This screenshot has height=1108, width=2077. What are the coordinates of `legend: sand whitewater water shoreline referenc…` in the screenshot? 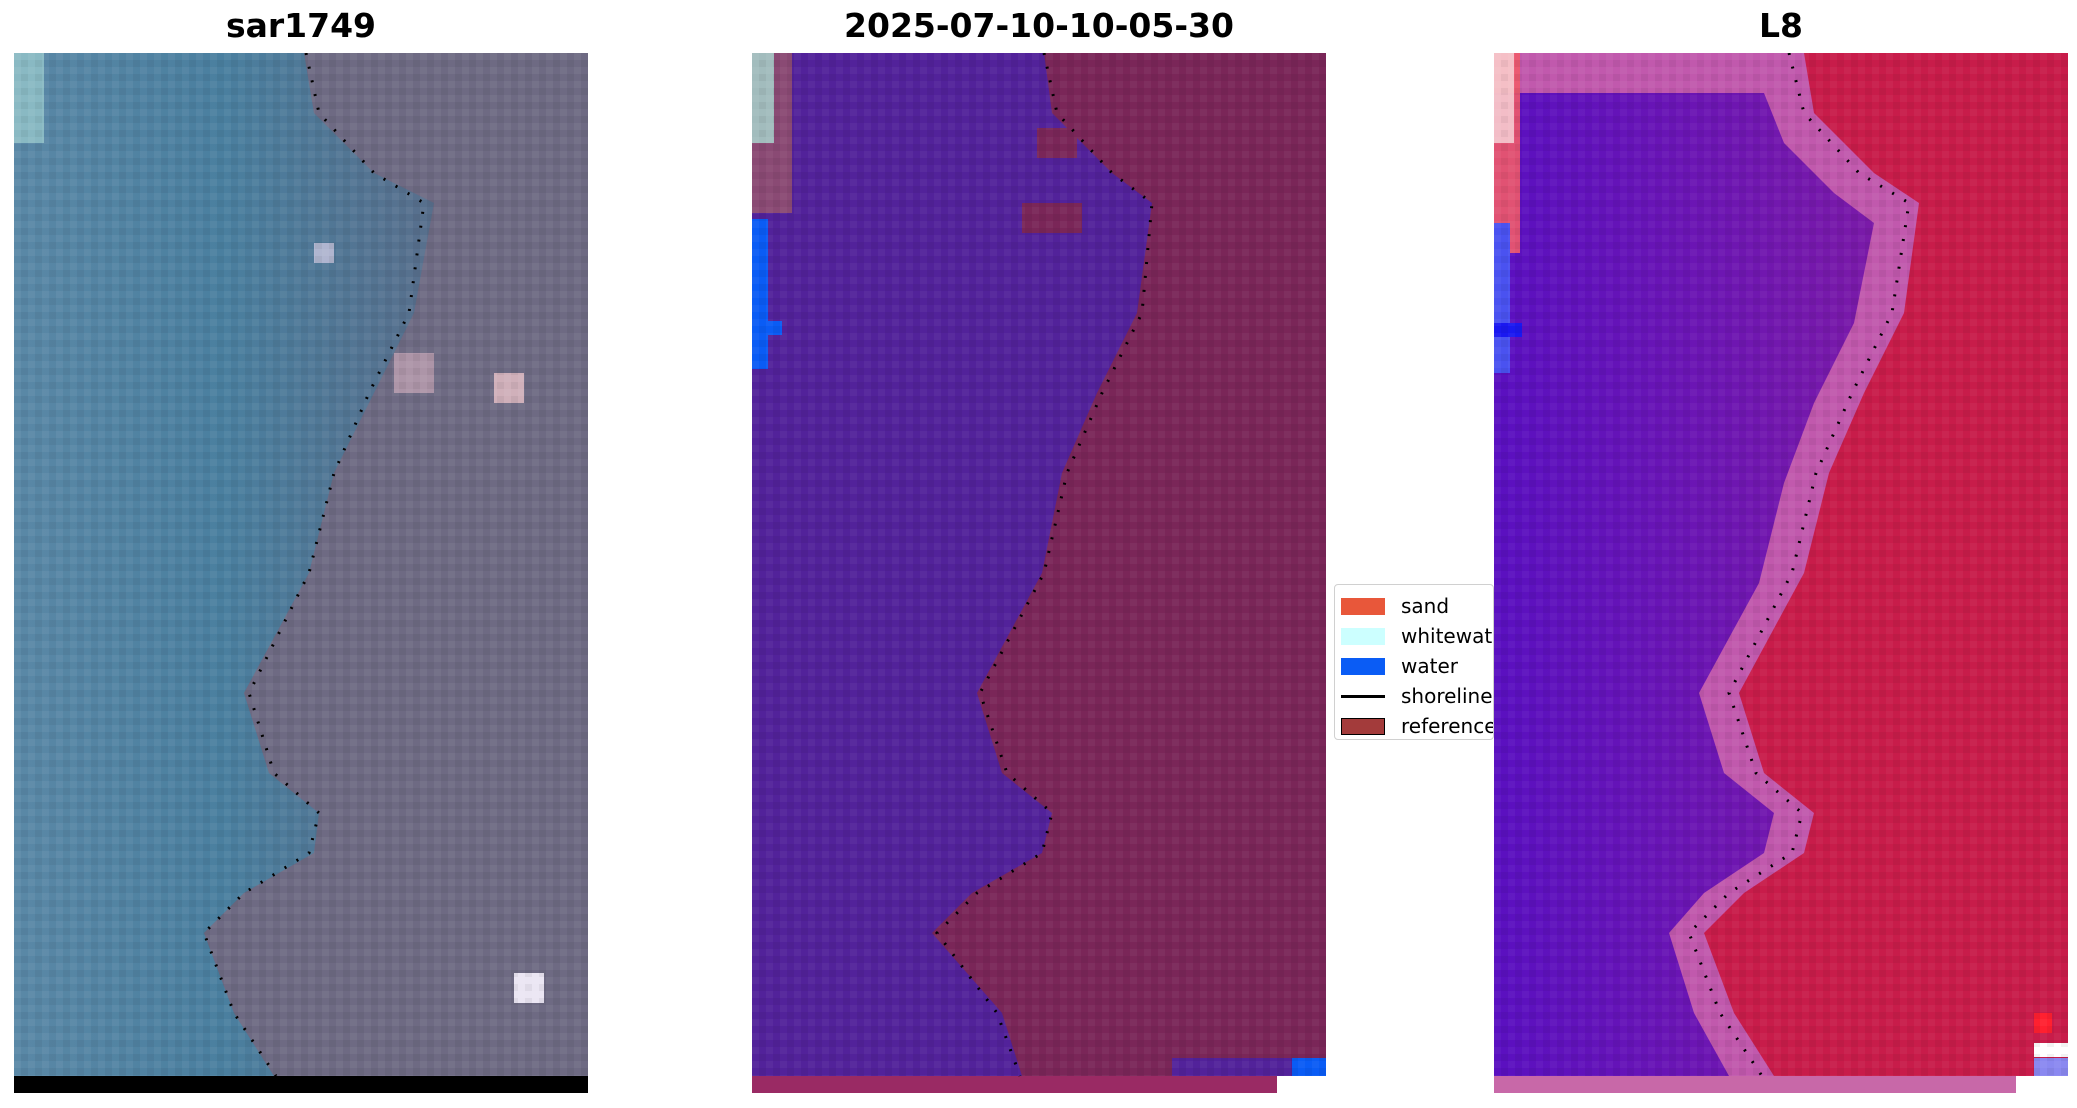 It's located at (1414, 662).